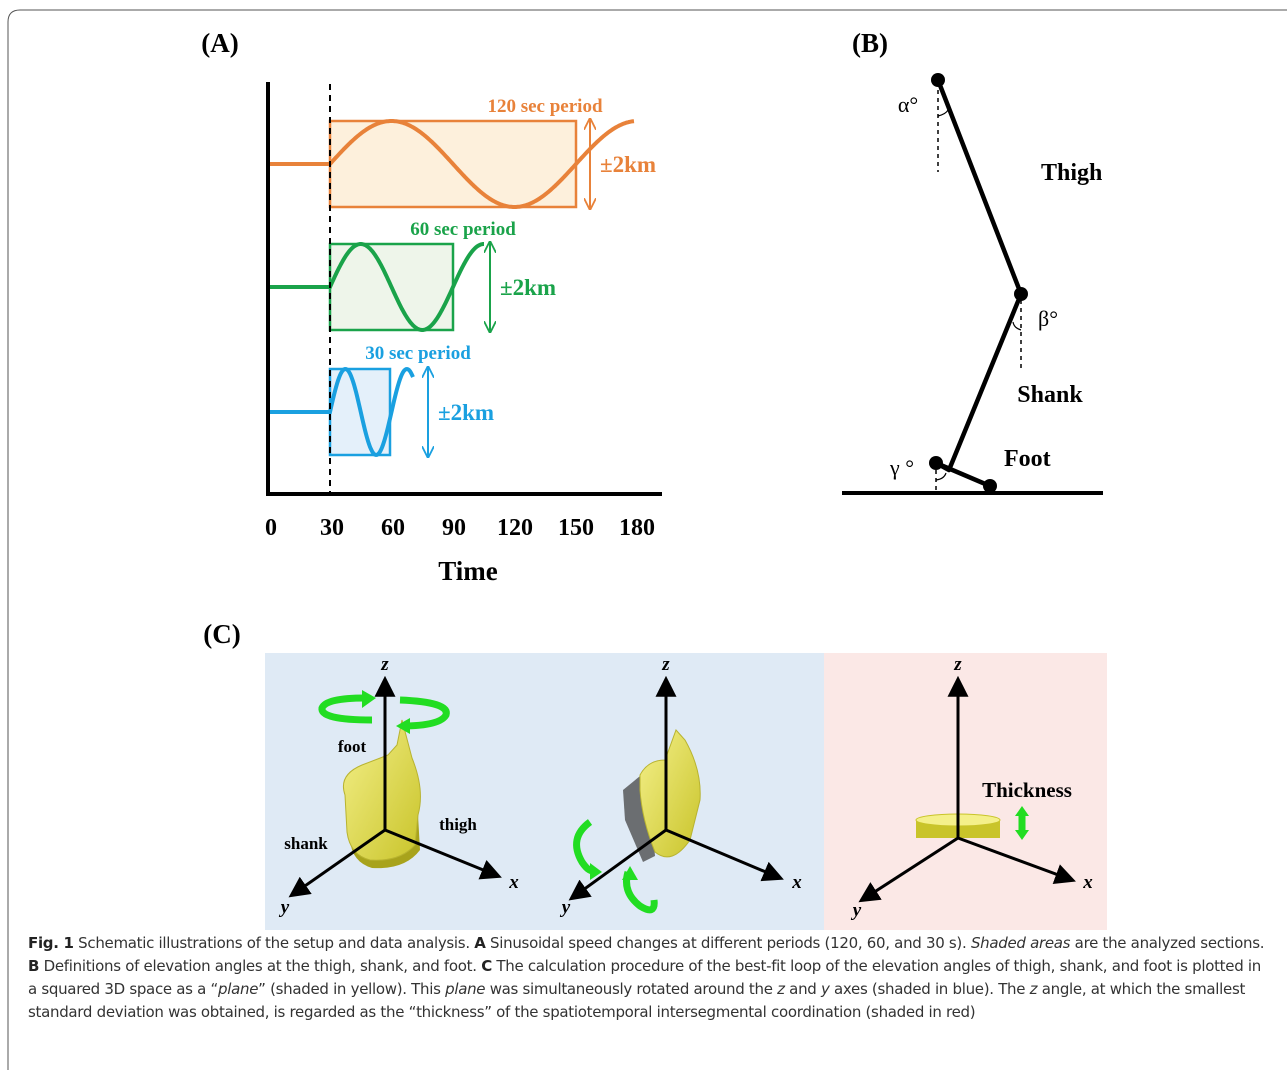  I want to click on thickness-label: Thickness, so click(1027, 790).